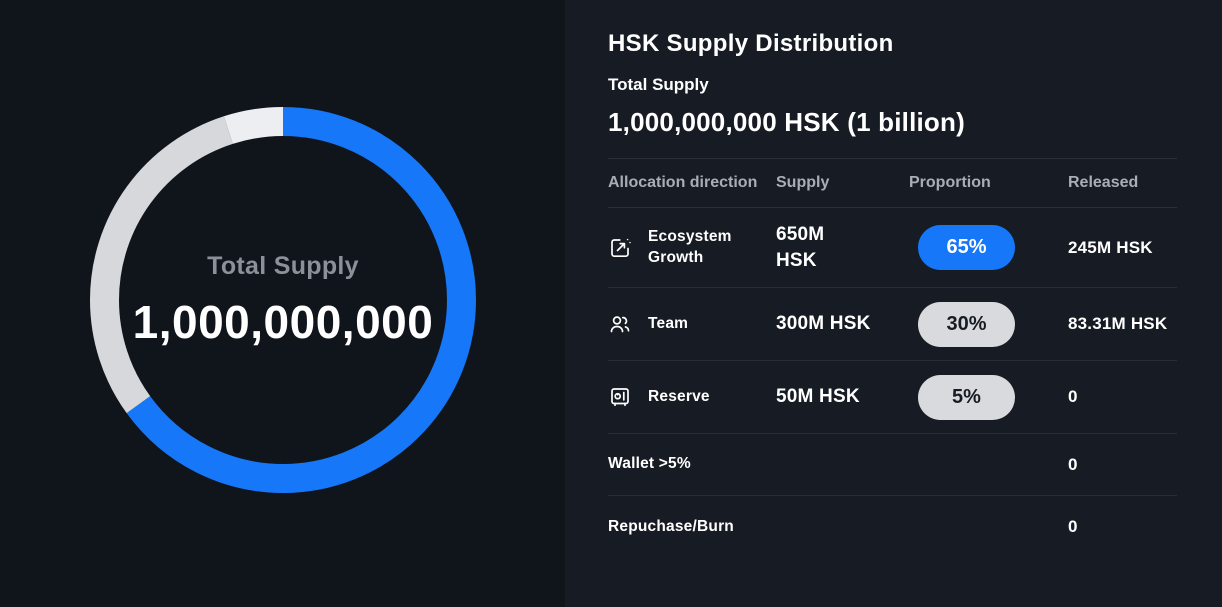 The width and height of the screenshot is (1222, 607). I want to click on ecosystem-growth-icon, so click(621, 247).